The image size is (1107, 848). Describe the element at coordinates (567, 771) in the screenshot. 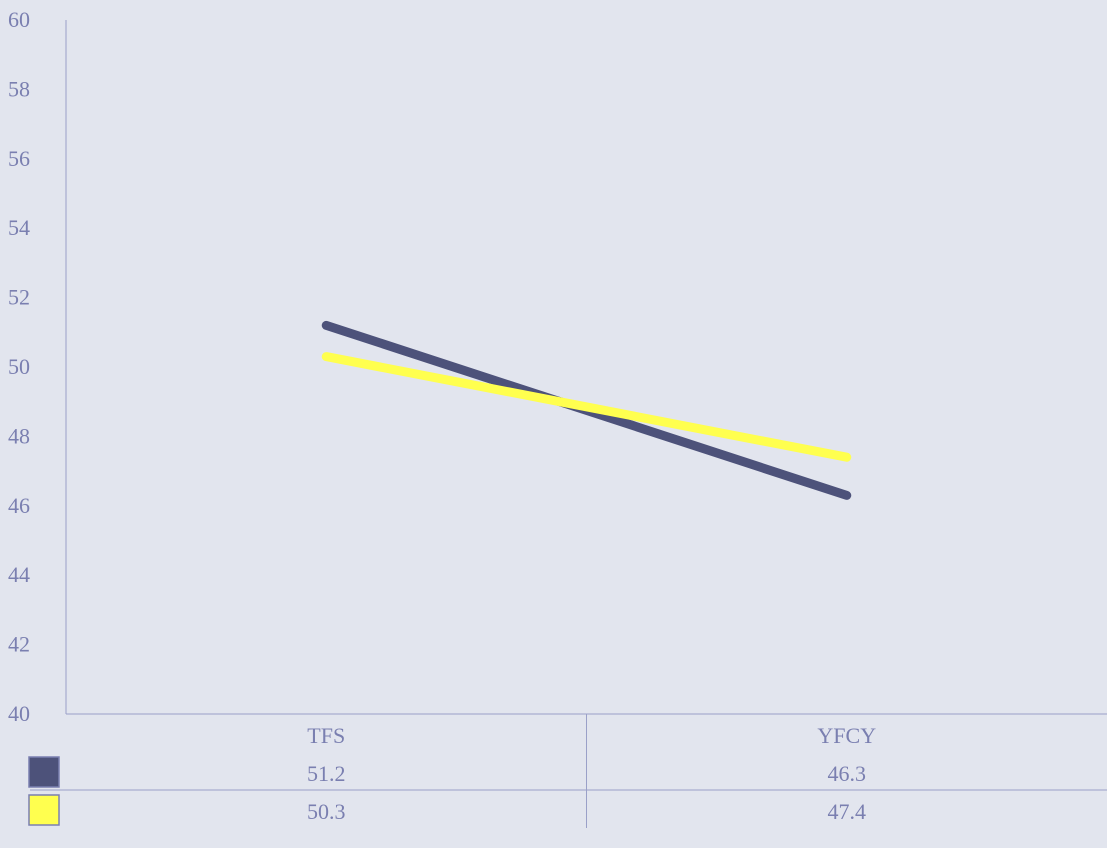

I see `data-table: TFS YFCY 51.2 46.3 50.3 47.4` at that location.